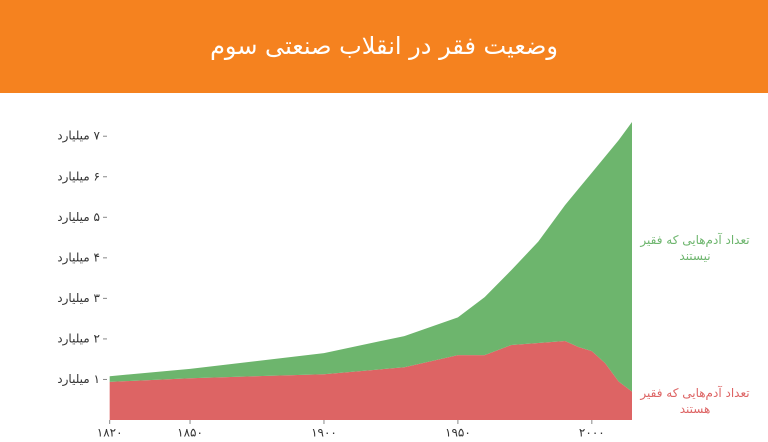 The image size is (768, 442). Describe the element at coordinates (370, 380) in the screenshot. I see `area` at that location.